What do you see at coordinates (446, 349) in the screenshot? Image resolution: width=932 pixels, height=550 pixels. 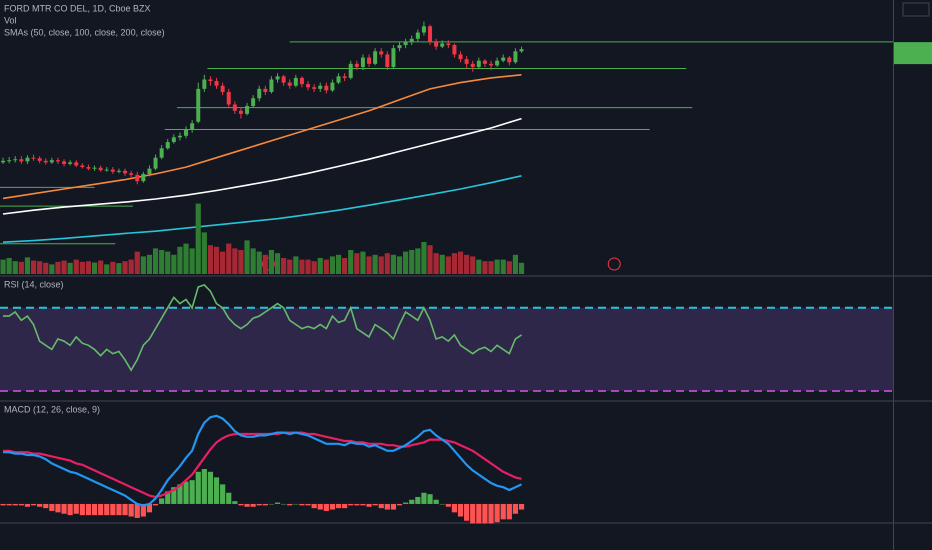 I see `rsi-band` at bounding box center [446, 349].